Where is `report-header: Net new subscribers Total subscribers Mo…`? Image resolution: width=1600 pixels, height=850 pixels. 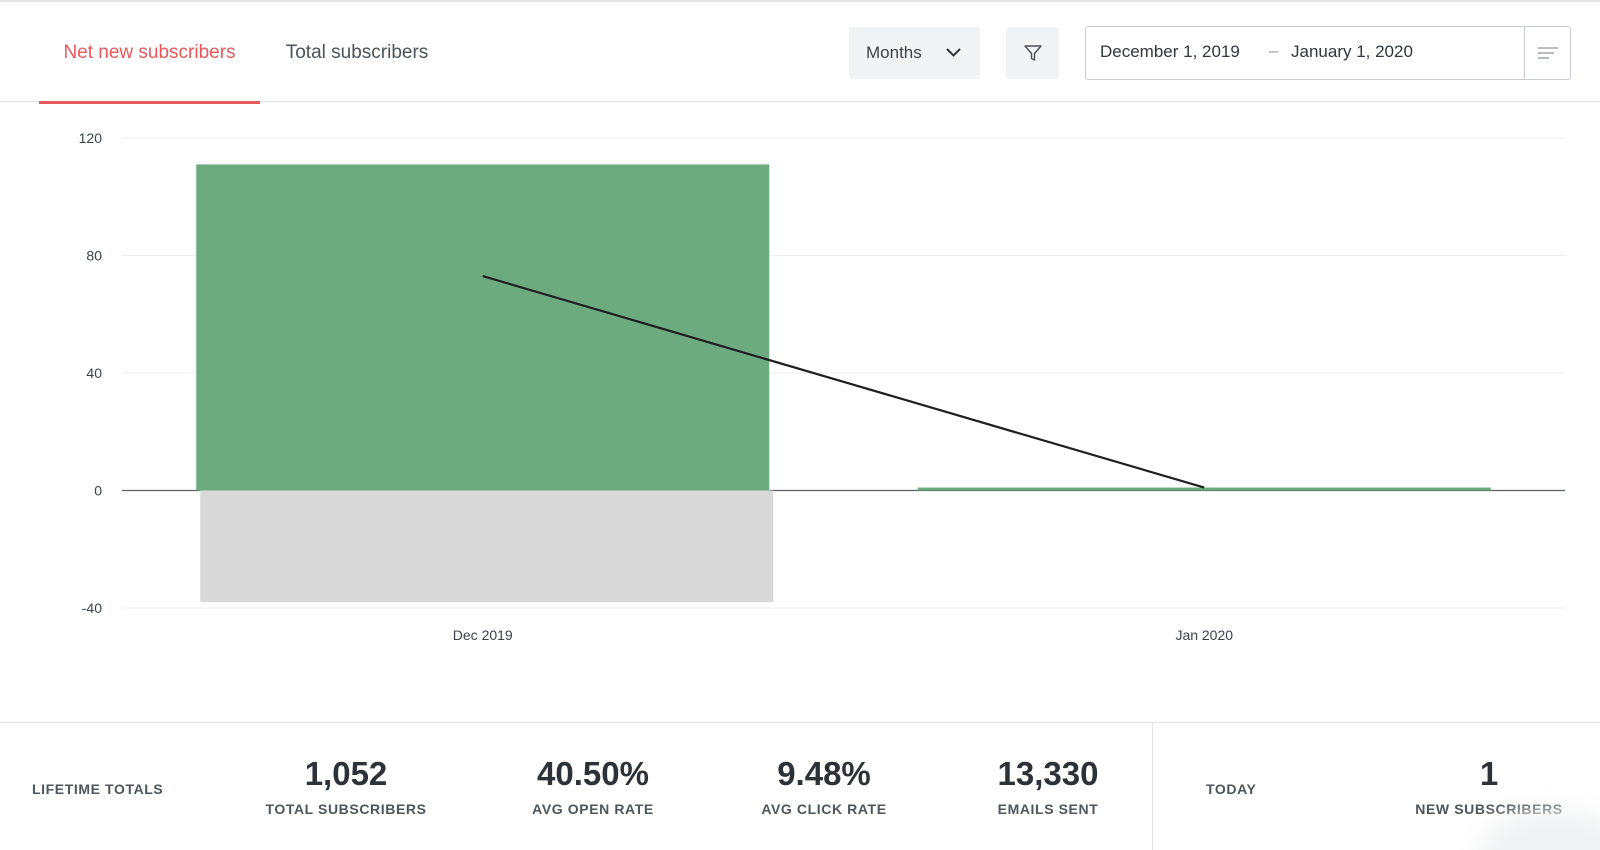
report-header: Net new subscribers Total subscribers Mo… is located at coordinates (800, 52).